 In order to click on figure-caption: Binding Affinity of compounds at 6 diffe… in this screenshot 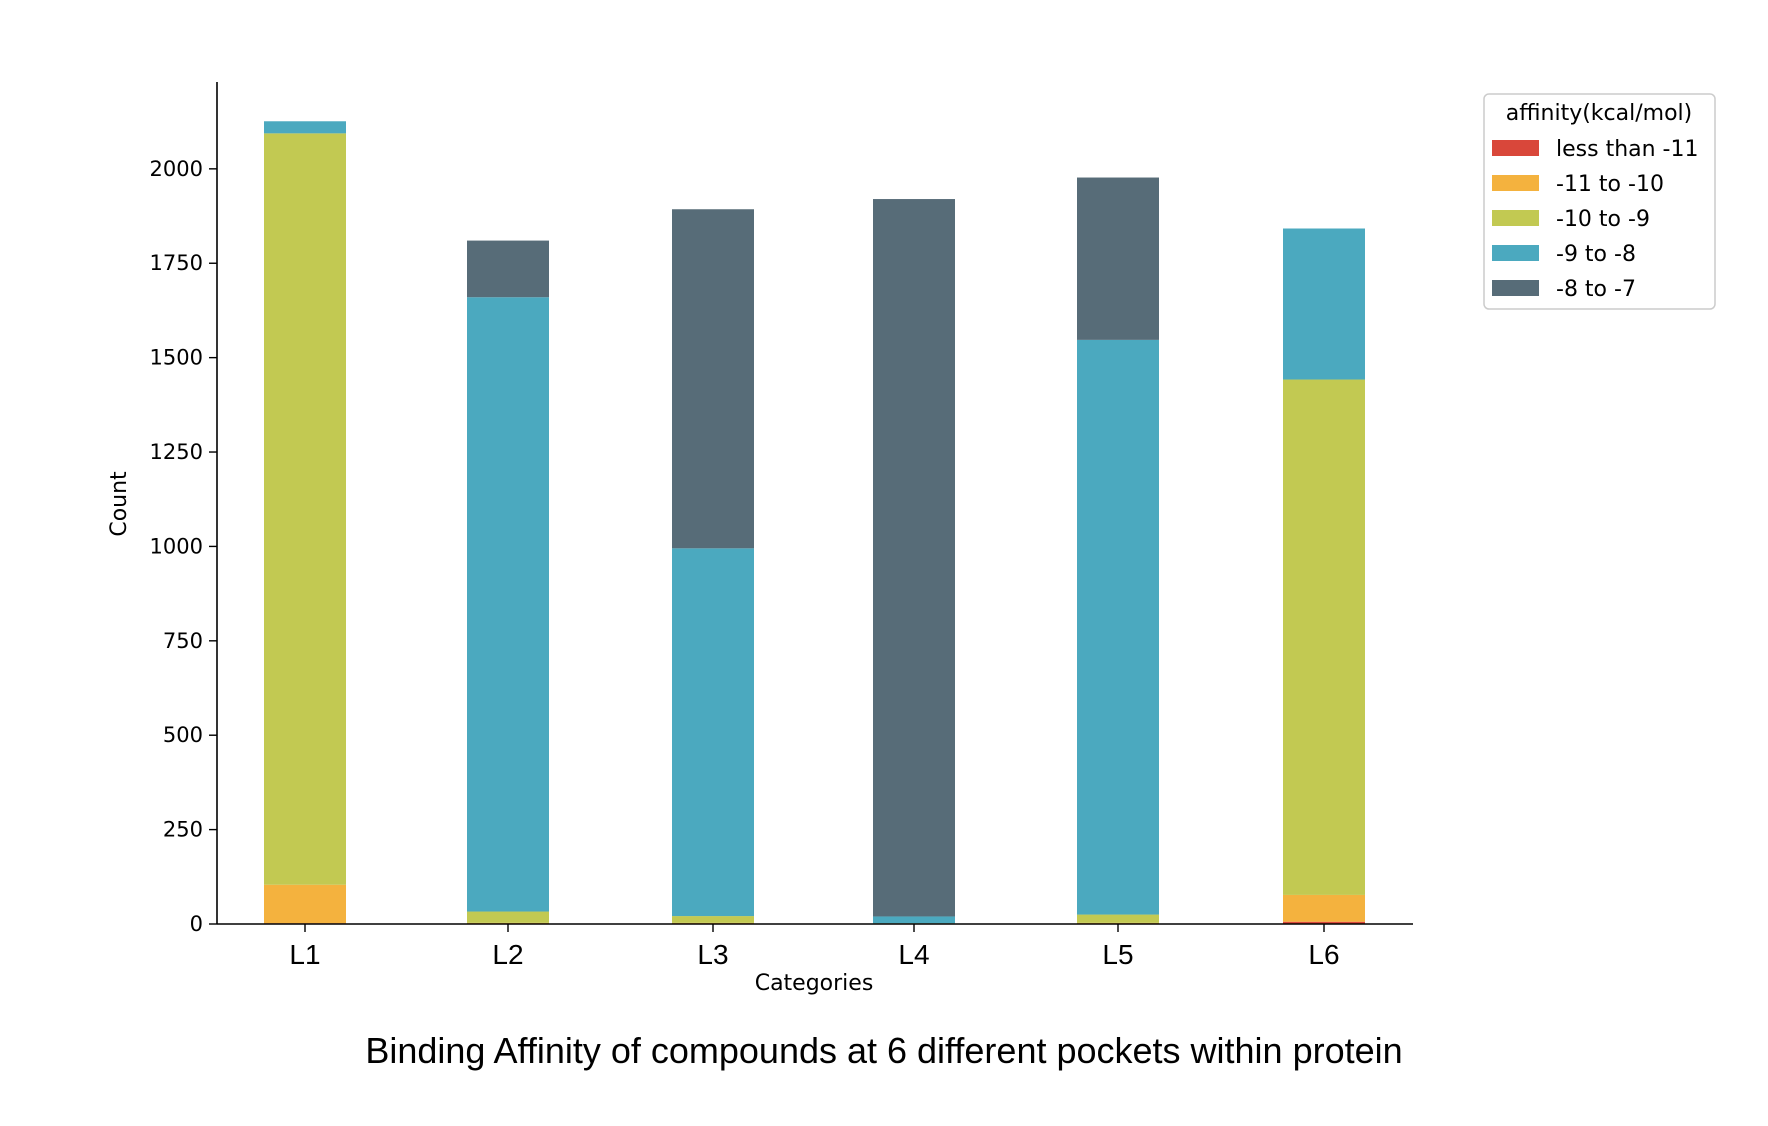, I will do `click(884, 1050)`.